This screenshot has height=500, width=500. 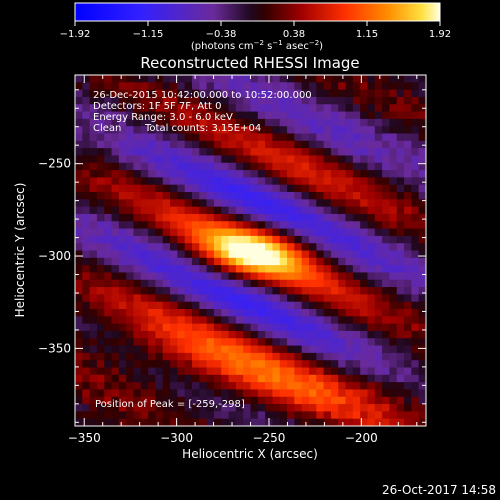 What do you see at coordinates (249, 63) in the screenshot?
I see `chart-title: Reconstructed RHESSI Image` at bounding box center [249, 63].